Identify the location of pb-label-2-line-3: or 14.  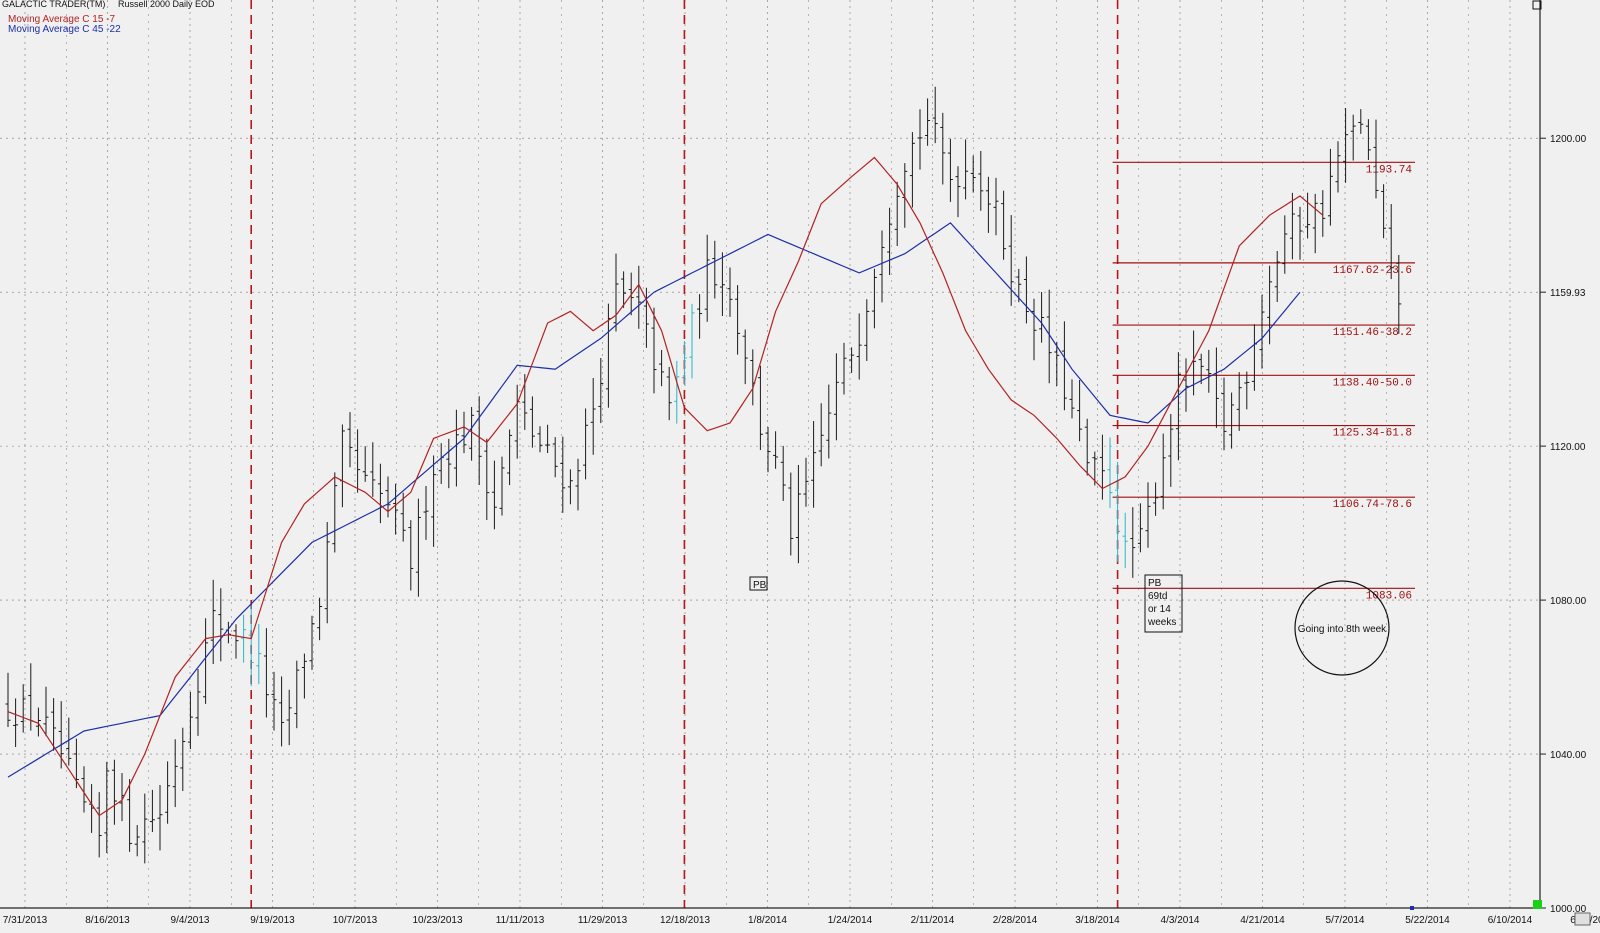
(1159, 609).